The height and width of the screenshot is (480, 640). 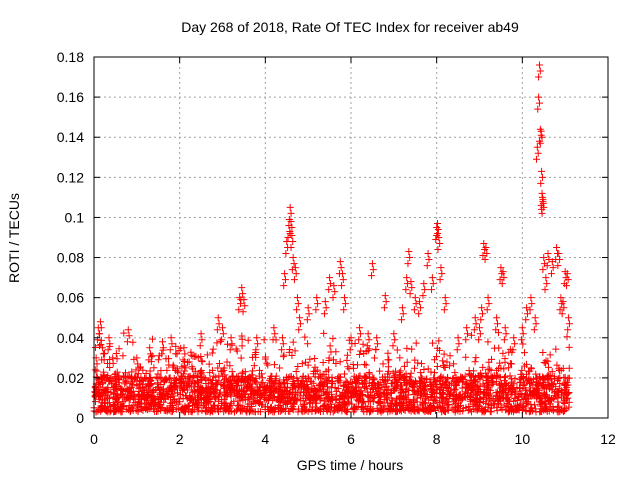 I want to click on x-tick-labels: 0 2 4 6 8 10 12, so click(x=353, y=439).